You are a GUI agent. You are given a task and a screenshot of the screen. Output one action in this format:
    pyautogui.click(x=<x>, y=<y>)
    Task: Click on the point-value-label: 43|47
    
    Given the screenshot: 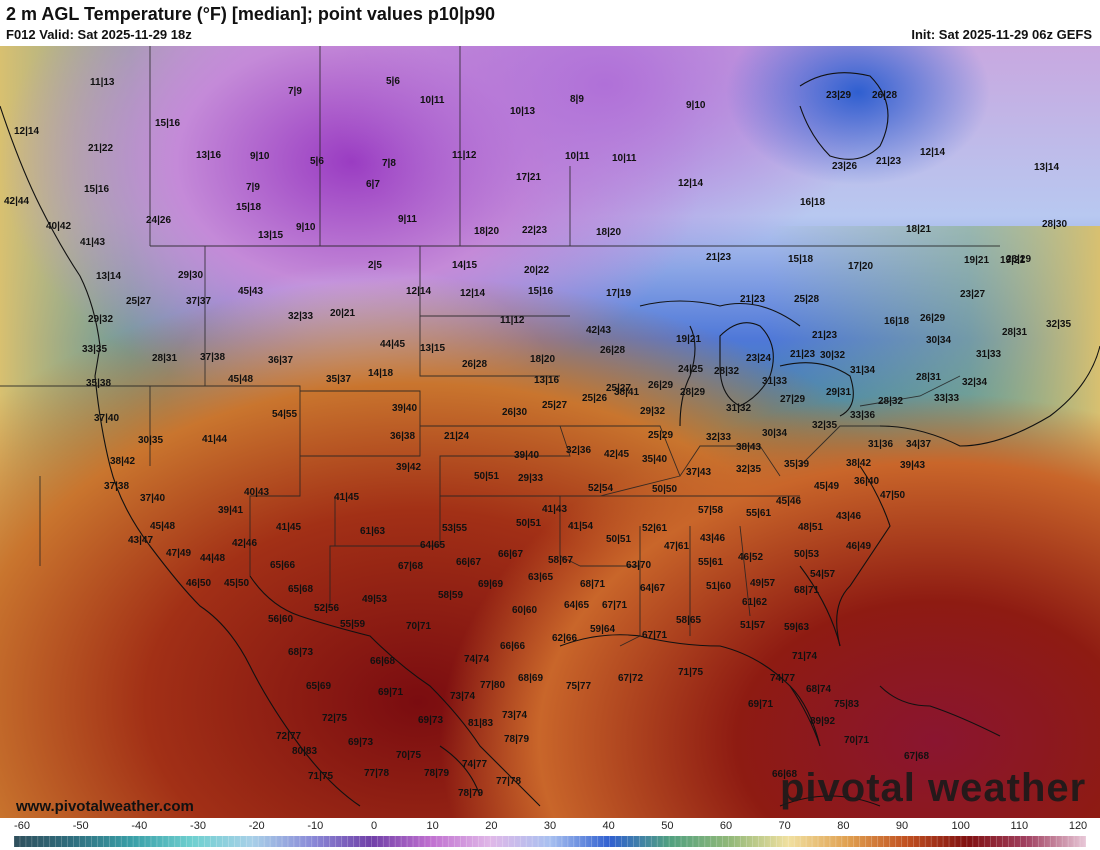 What is the action you would take?
    pyautogui.click(x=141, y=540)
    